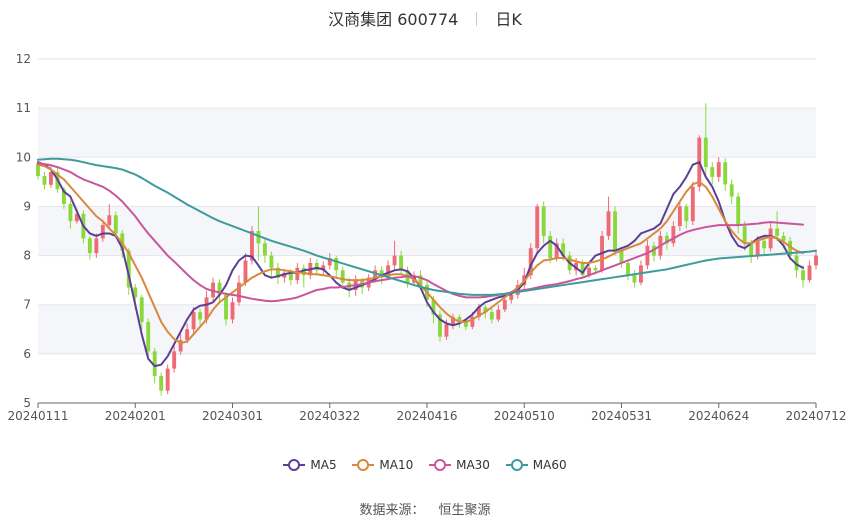 The image size is (850, 518). What do you see at coordinates (135, 416) in the screenshot?
I see `x-tick-label: 20240201` at bounding box center [135, 416].